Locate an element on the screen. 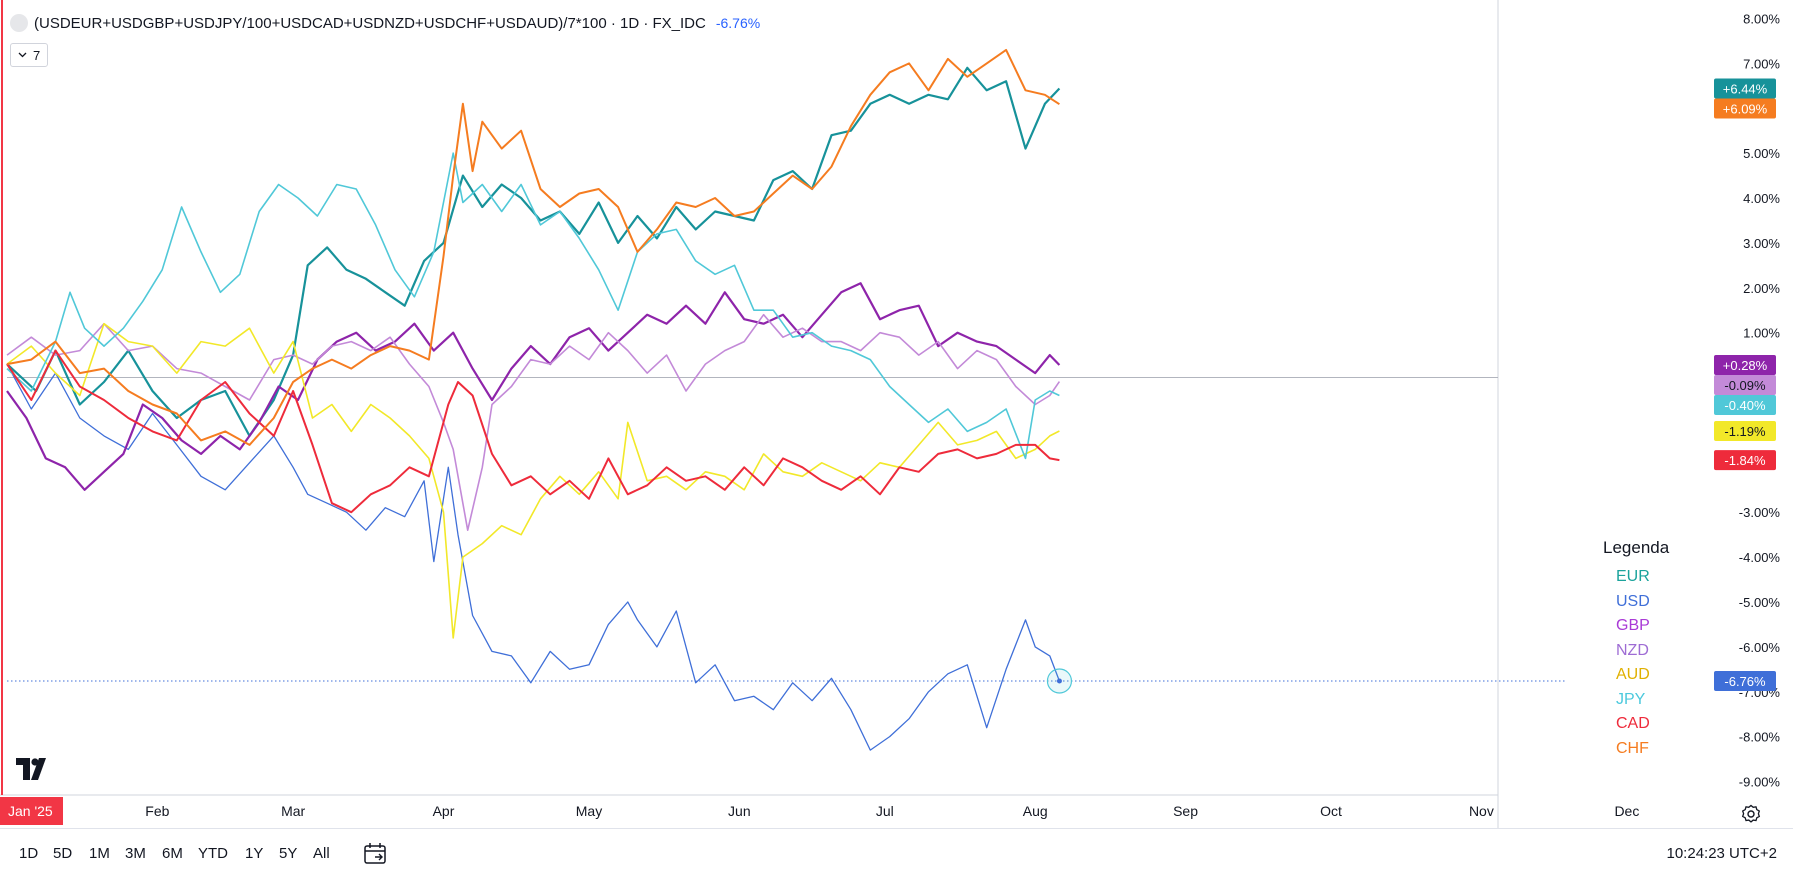 This screenshot has width=1793, height=883. last-value-badge-usd is located at coordinates (1745, 680).